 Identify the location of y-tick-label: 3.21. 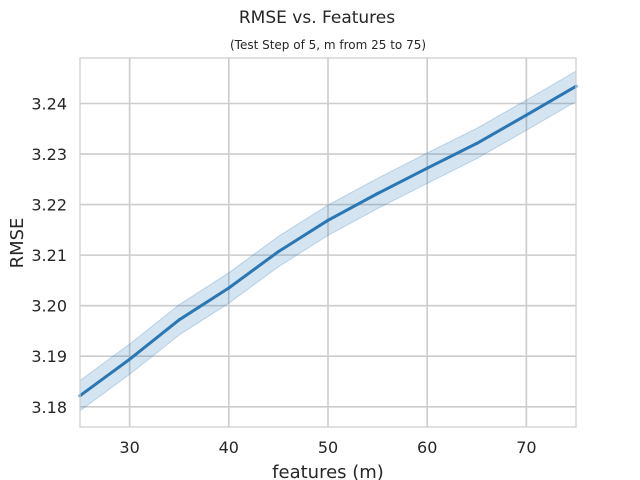
(49, 255).